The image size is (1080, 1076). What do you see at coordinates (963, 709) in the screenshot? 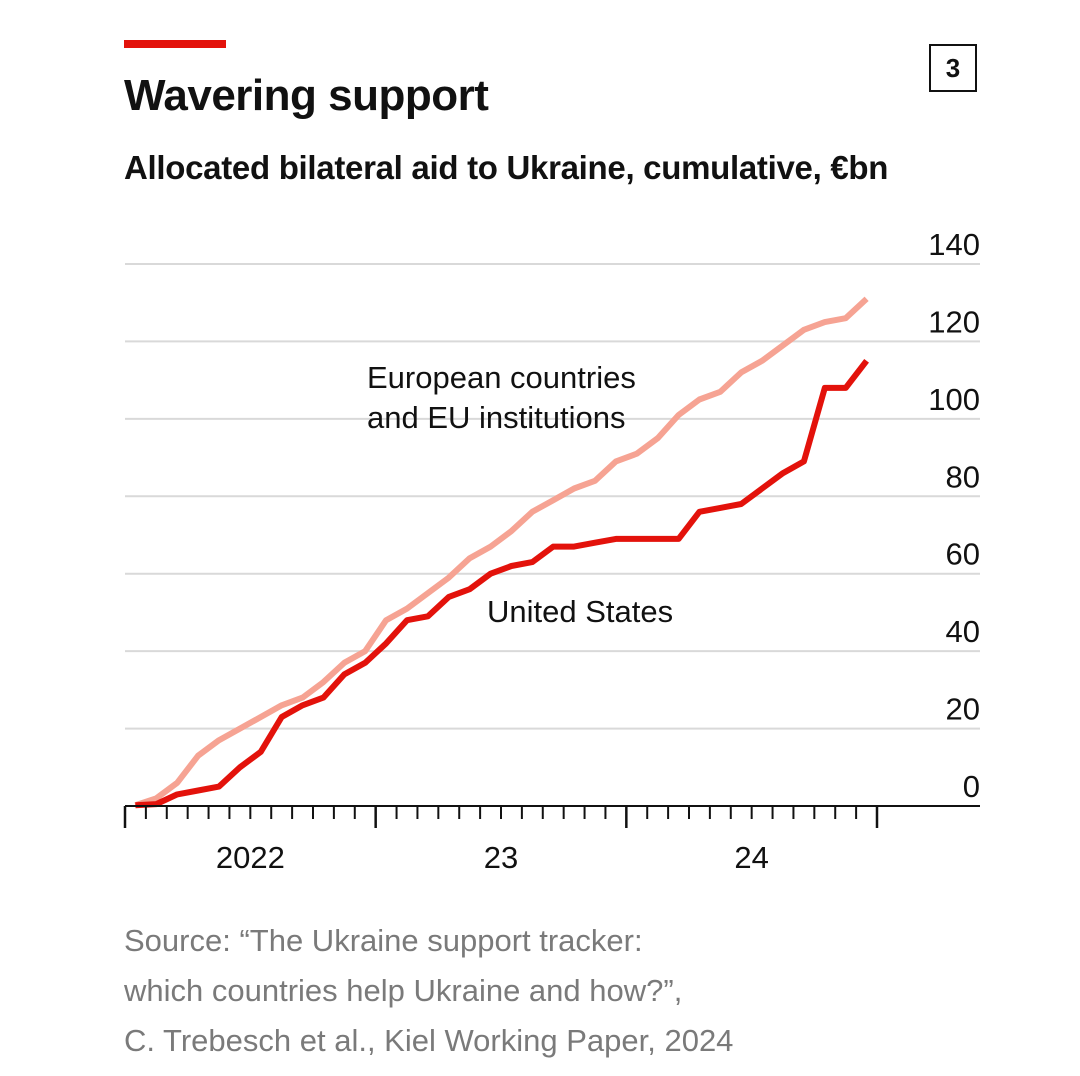
I see `y-tick-label: 20` at bounding box center [963, 709].